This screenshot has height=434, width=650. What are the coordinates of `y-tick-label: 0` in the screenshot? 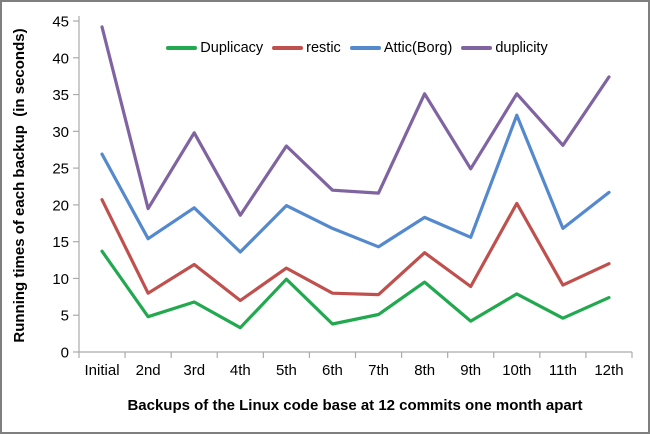 It's located at (65, 353).